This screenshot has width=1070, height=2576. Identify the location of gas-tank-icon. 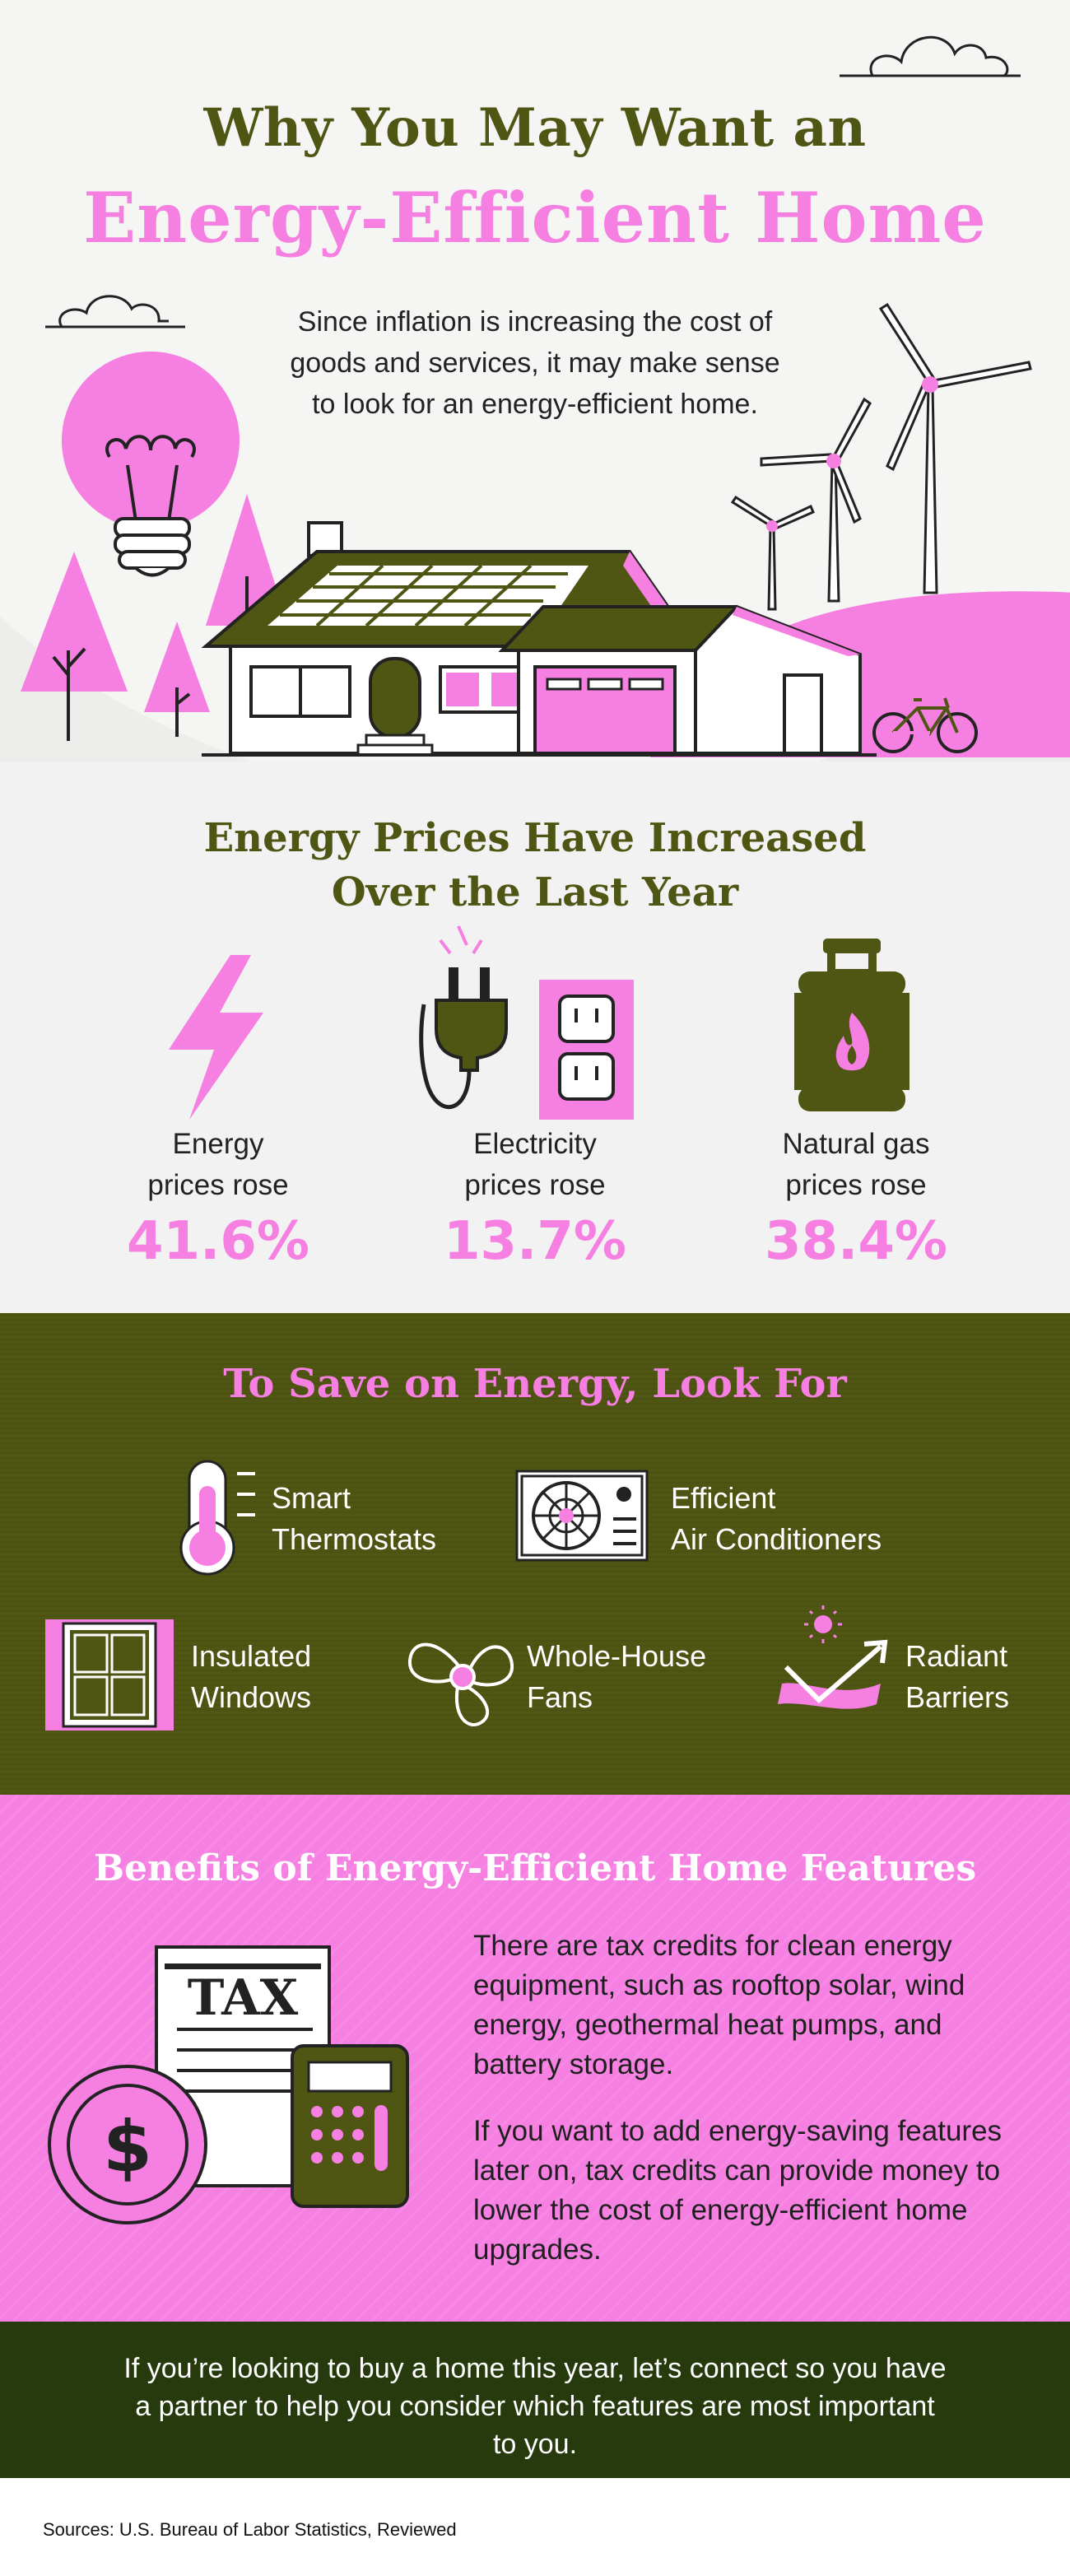
(852, 1025).